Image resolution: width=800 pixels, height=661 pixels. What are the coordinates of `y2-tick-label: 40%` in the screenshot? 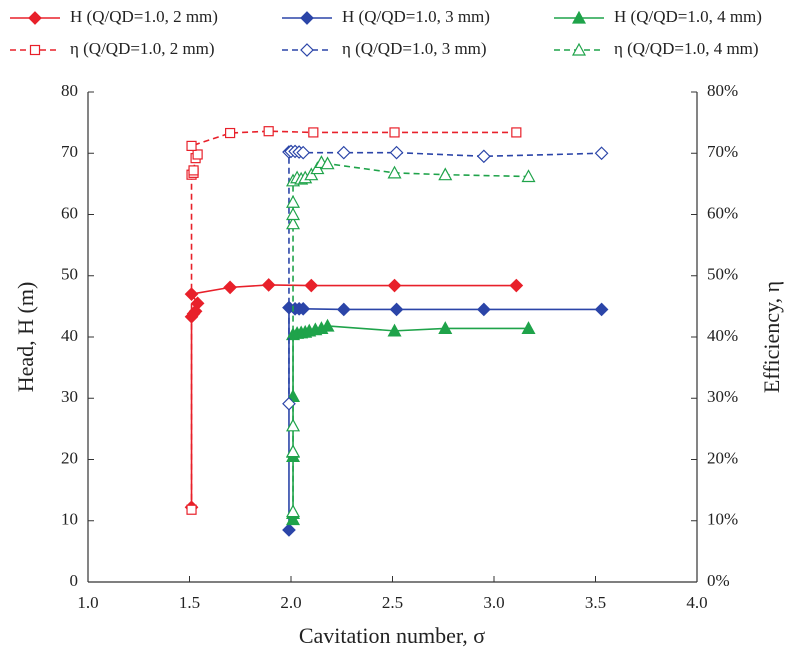 It's located at (722, 335).